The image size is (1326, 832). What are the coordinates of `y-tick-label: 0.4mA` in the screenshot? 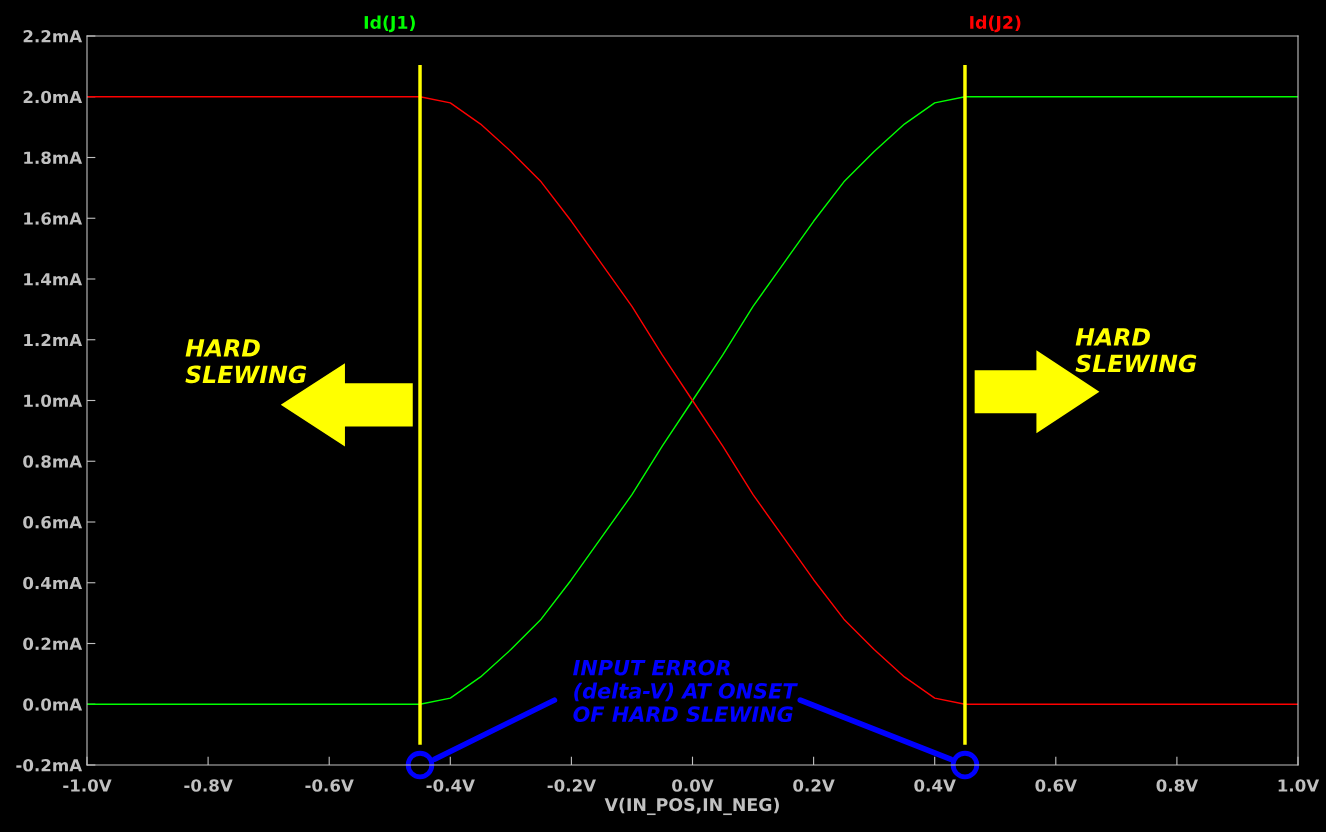 It's located at (53, 583).